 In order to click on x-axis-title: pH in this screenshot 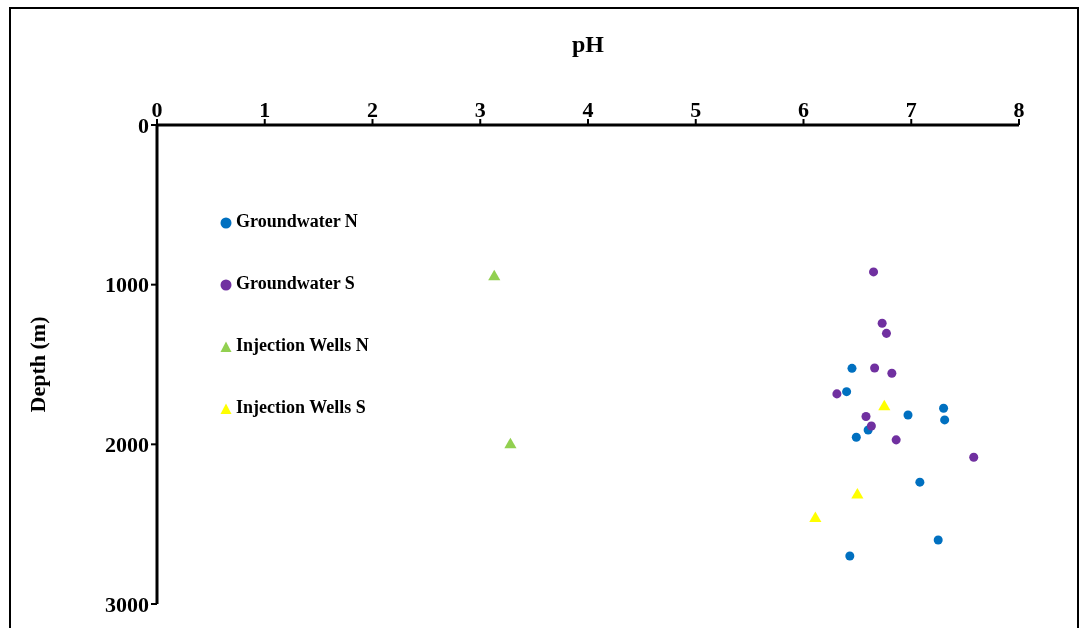, I will do `click(588, 44)`.